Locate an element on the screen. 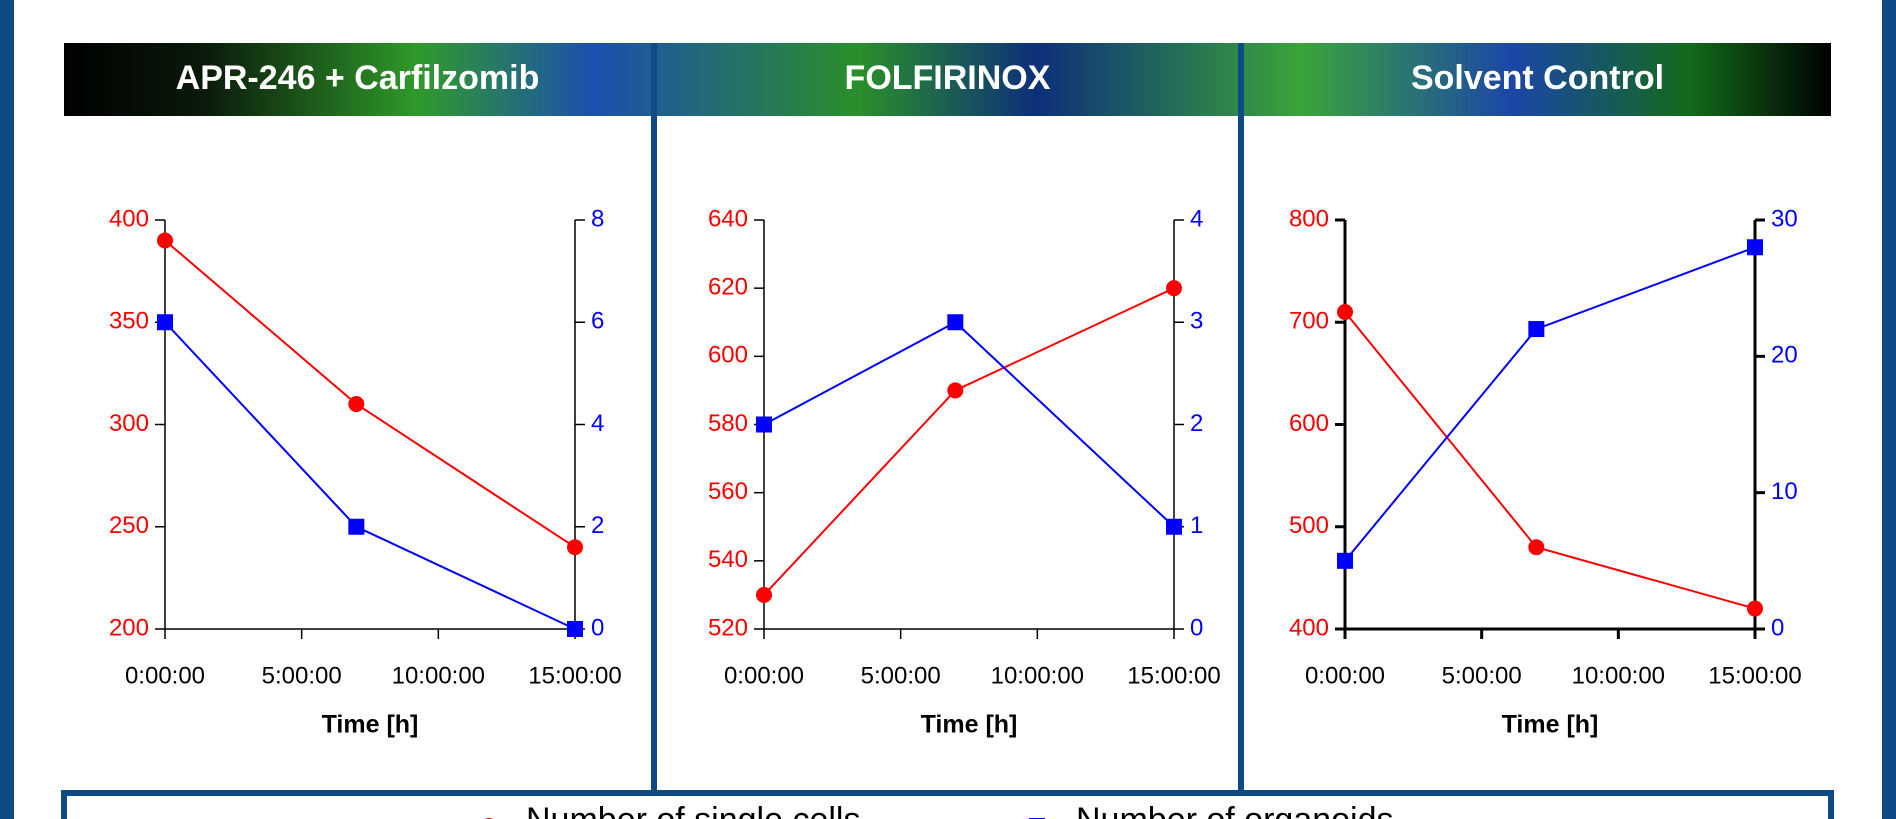 This screenshot has height=819, width=1896. y-tick-label: 560 is located at coordinates (728, 491).